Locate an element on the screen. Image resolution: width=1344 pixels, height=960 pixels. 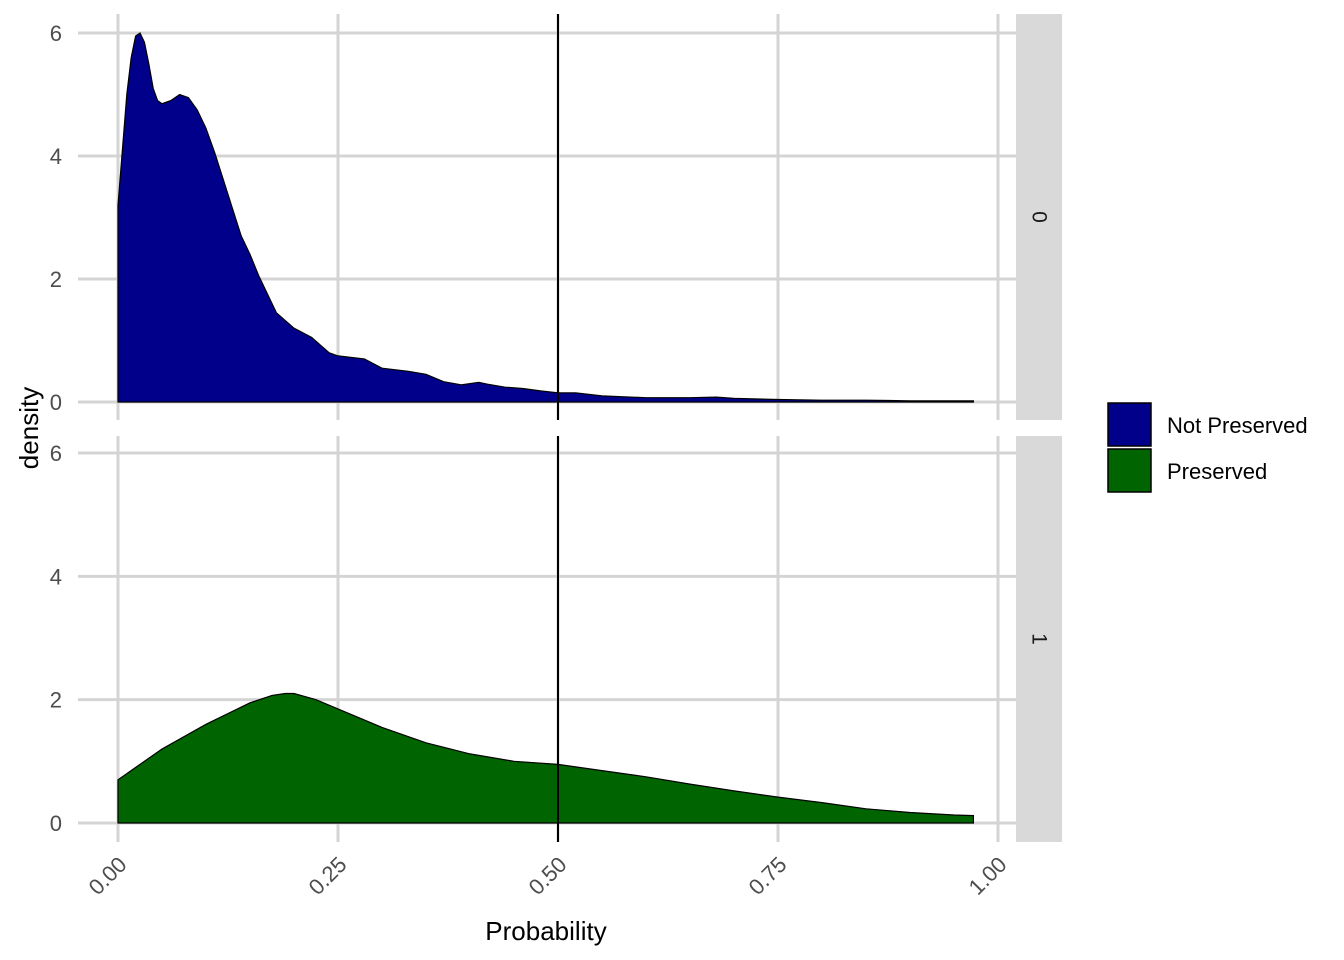
facet-strip-label: 0 is located at coordinates (1039, 217).